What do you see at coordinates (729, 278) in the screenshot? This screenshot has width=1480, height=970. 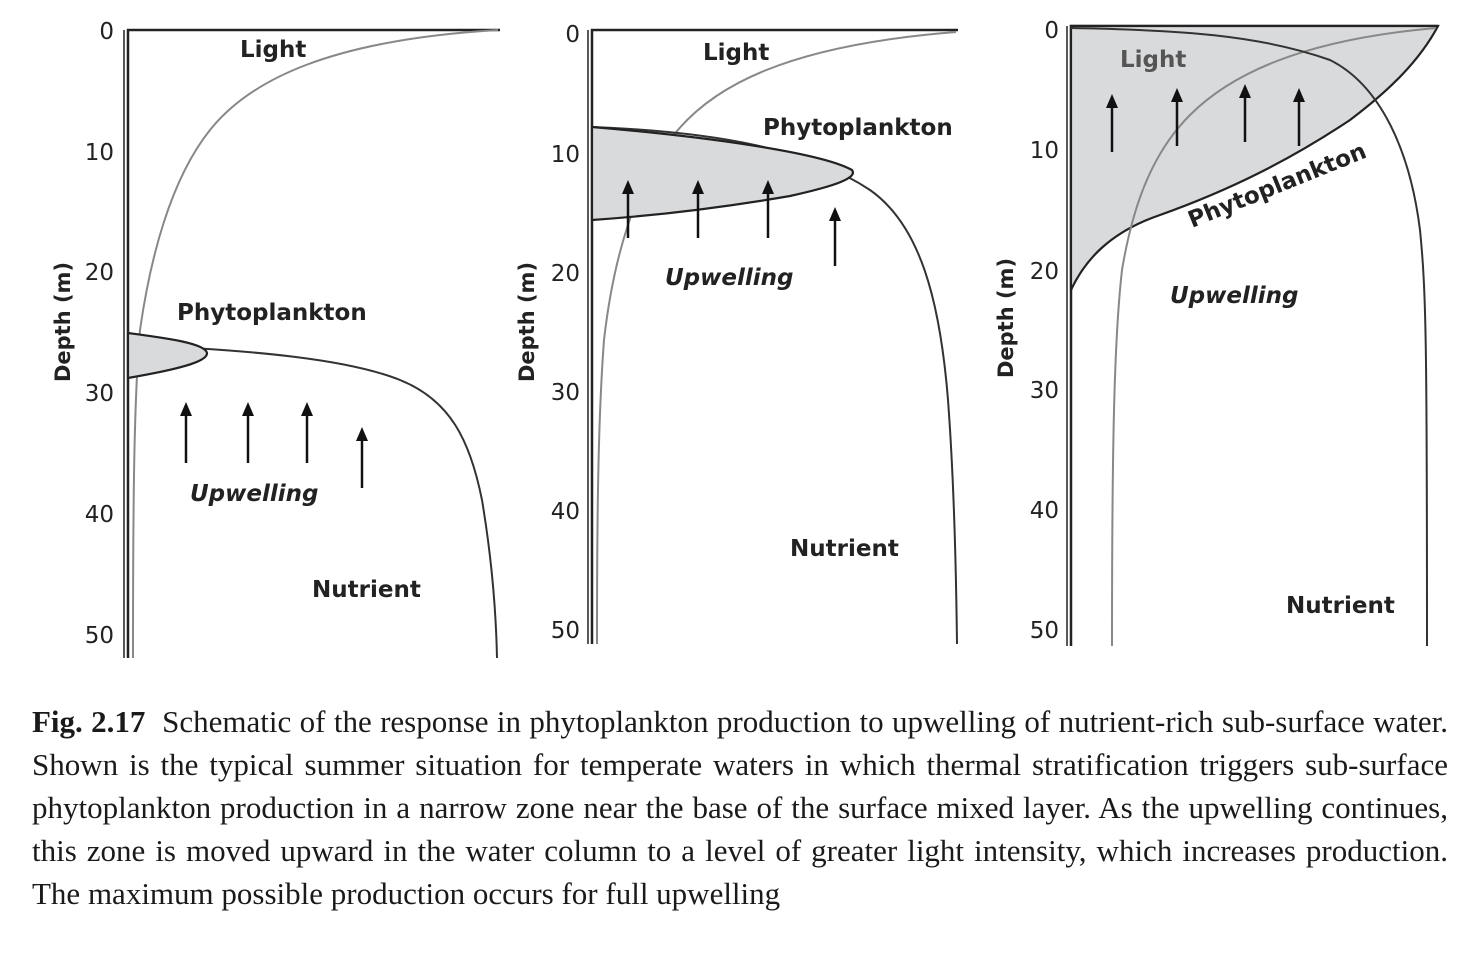 I see `panel-2-label-upwelling: Upwelling` at bounding box center [729, 278].